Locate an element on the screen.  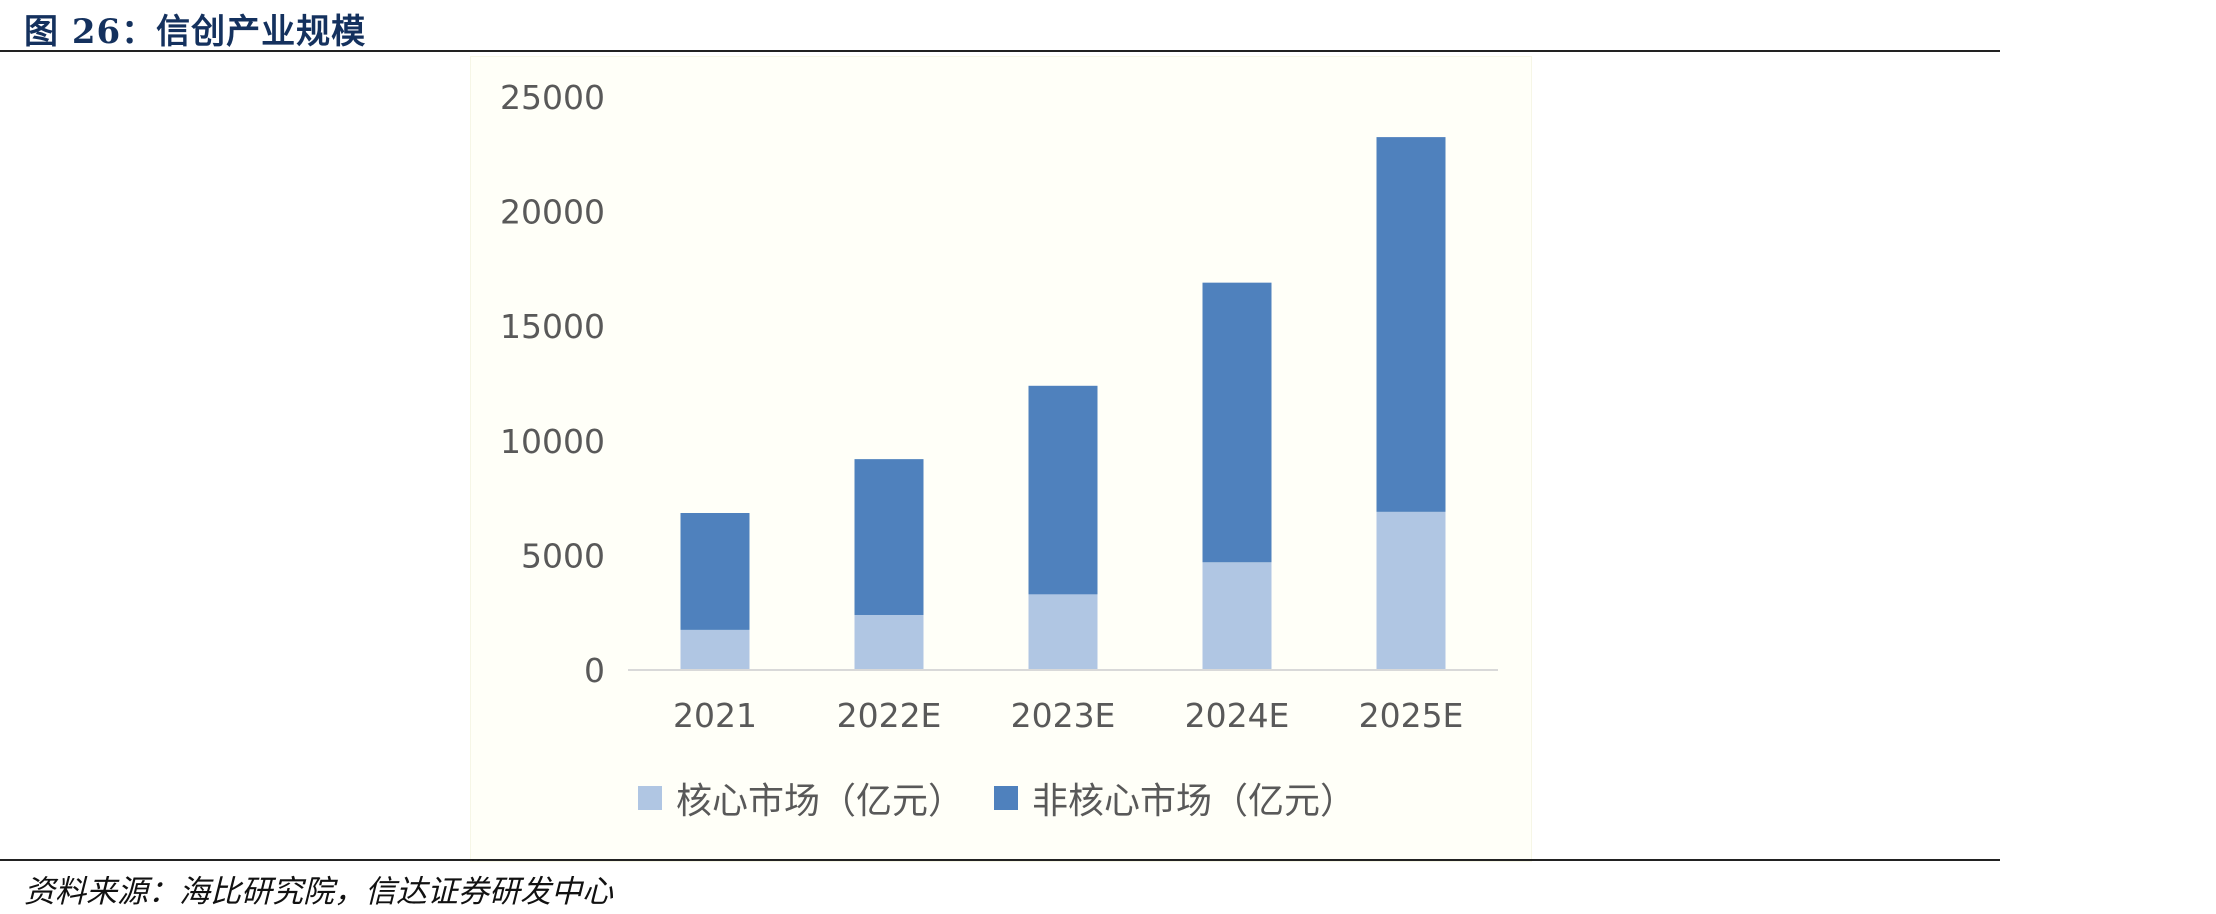
x-tick-label: 2021 is located at coordinates (715, 715).